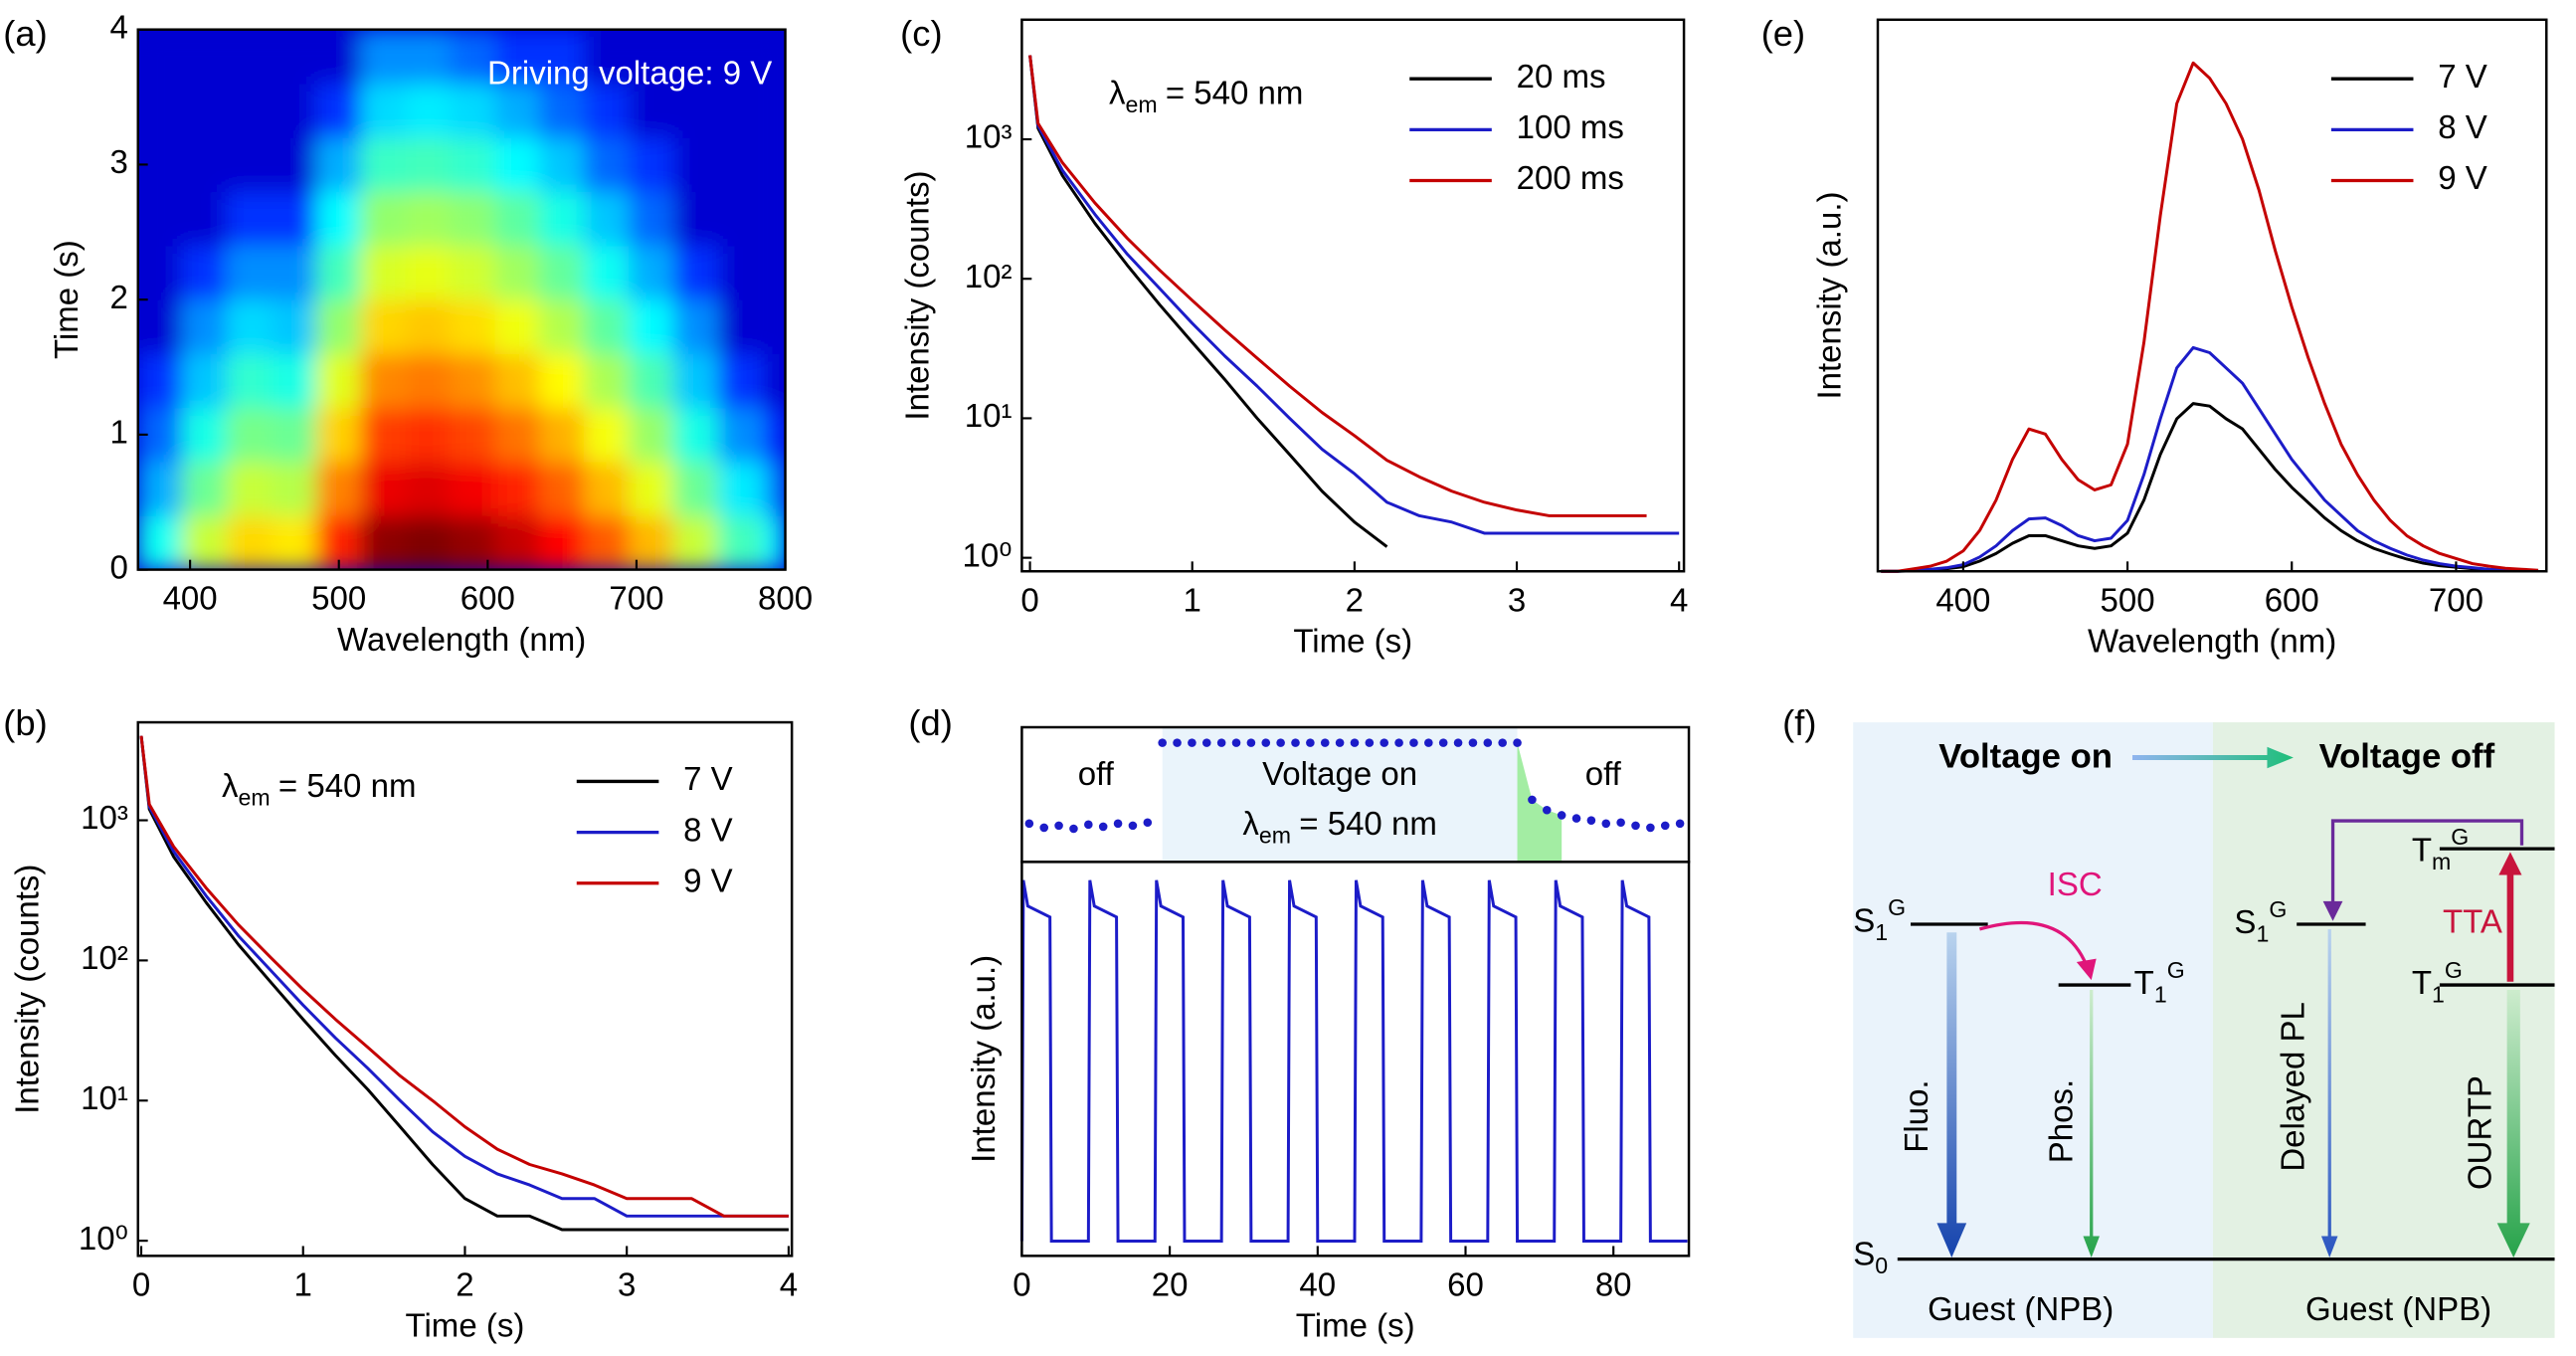 This screenshot has height=1356, width=2576. Describe the element at coordinates (2460, 837) in the screenshot. I see `state-sup: G` at that location.